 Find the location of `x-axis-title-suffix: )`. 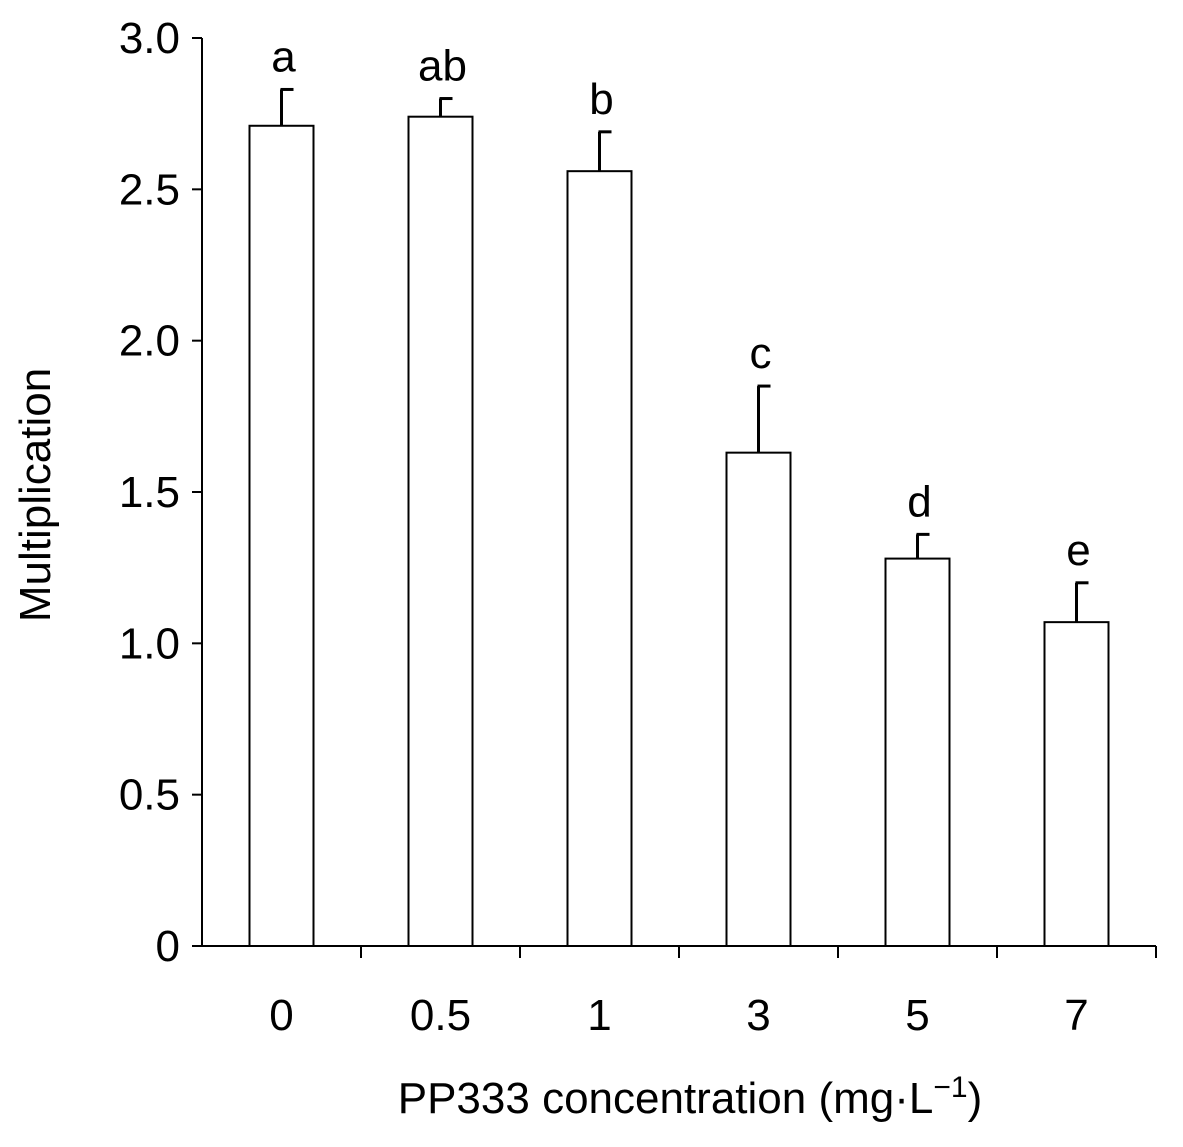

x-axis-title-suffix: ) is located at coordinates (975, 1098).